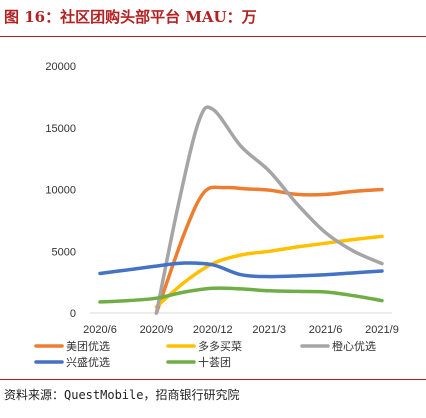  What do you see at coordinates (326, 330) in the screenshot?
I see `x-tick-label: 2021/6` at bounding box center [326, 330].